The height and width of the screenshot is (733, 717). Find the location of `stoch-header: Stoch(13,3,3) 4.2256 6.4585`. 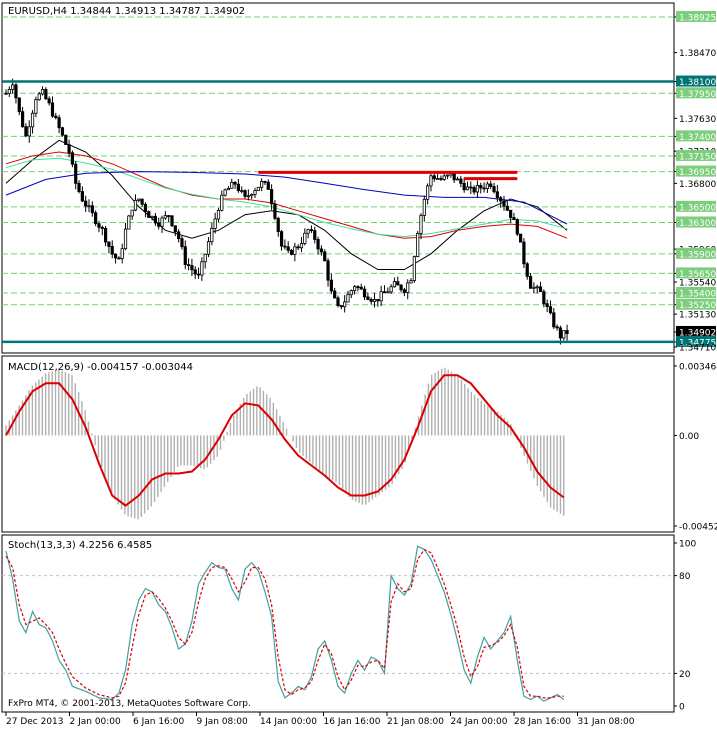

stoch-header: Stoch(13,3,3) 4.2256 6.4585 is located at coordinates (80, 545).